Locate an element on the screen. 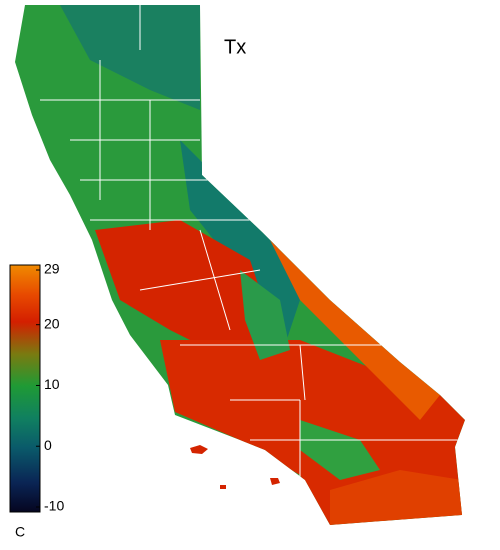 The width and height of the screenshot is (500, 550). colorbar-ticks: 29 20 10 0 -10 is located at coordinates (50, 387).